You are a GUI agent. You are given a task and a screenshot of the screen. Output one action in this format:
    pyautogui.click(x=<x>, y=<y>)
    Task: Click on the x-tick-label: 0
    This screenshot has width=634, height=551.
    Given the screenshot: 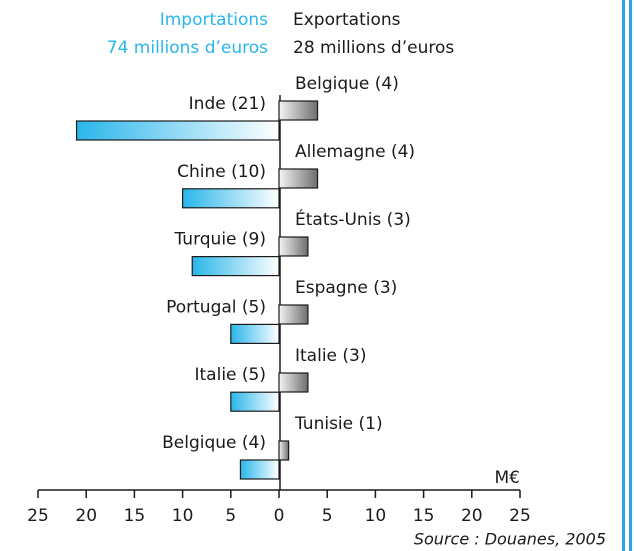 What is the action you would take?
    pyautogui.click(x=279, y=516)
    